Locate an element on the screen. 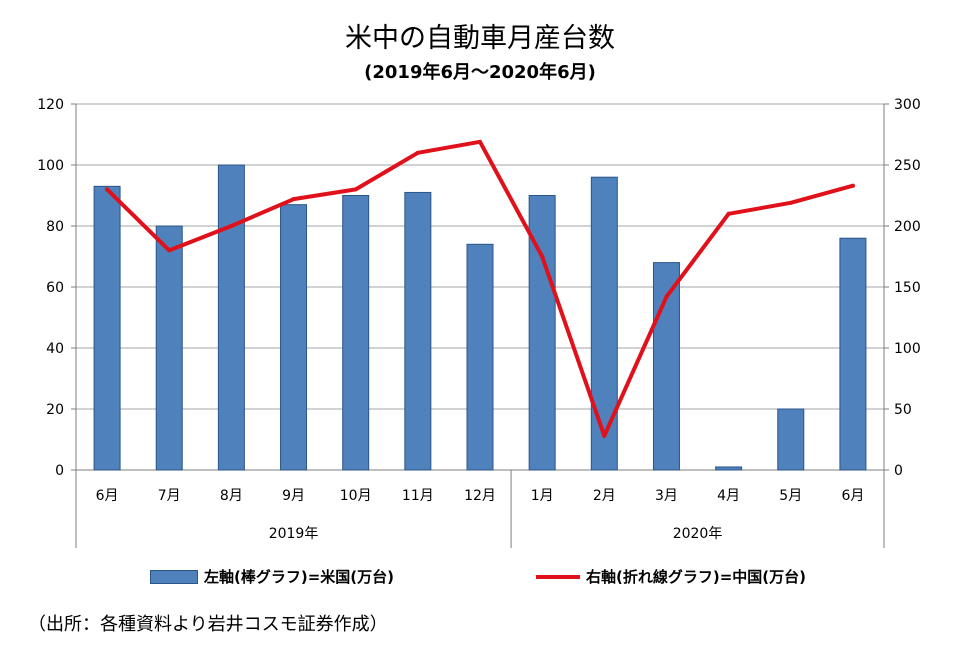 Image resolution: width=960 pixels, height=655 pixels. x-tick-label: 4月 is located at coordinates (728, 496).